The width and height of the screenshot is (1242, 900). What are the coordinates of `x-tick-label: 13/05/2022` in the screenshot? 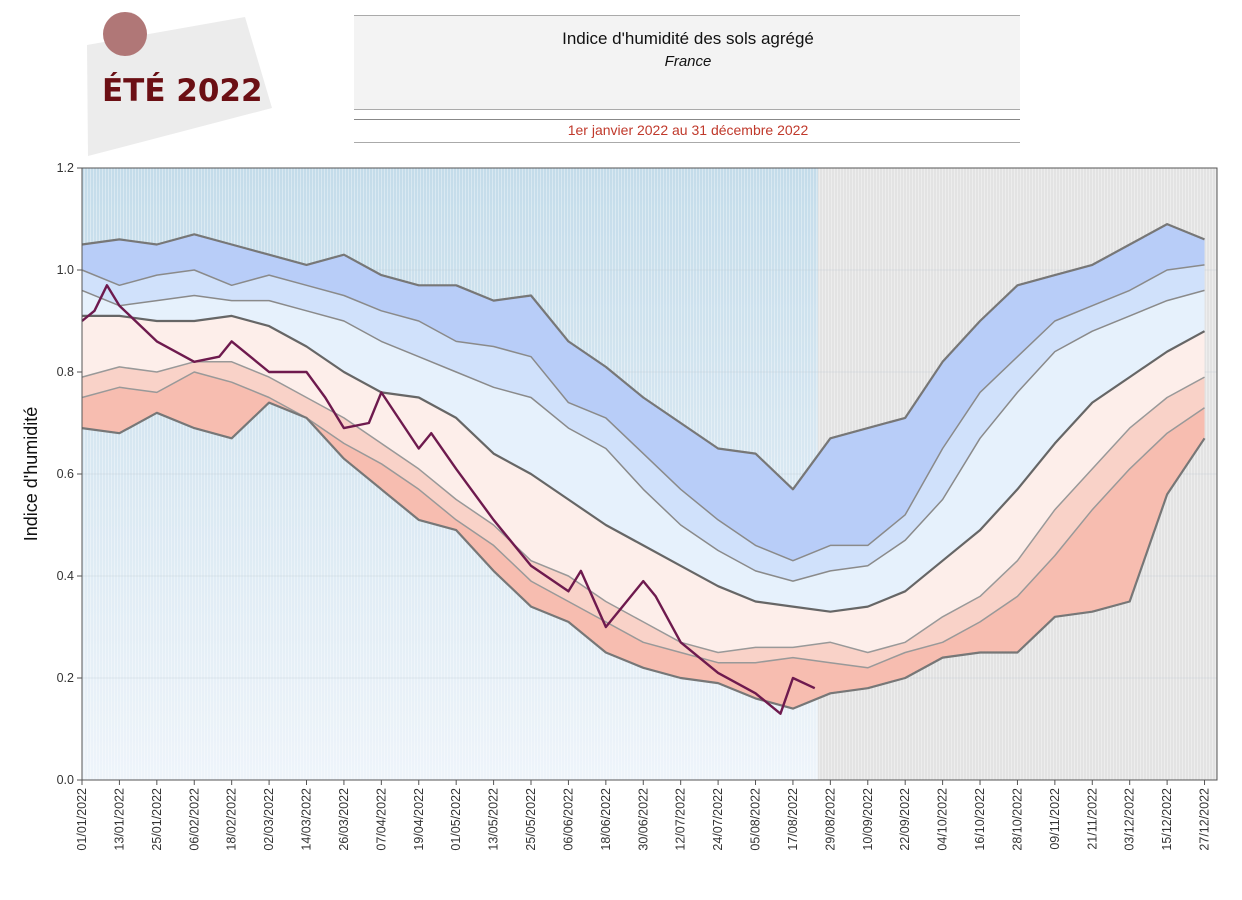 It's located at (494, 819).